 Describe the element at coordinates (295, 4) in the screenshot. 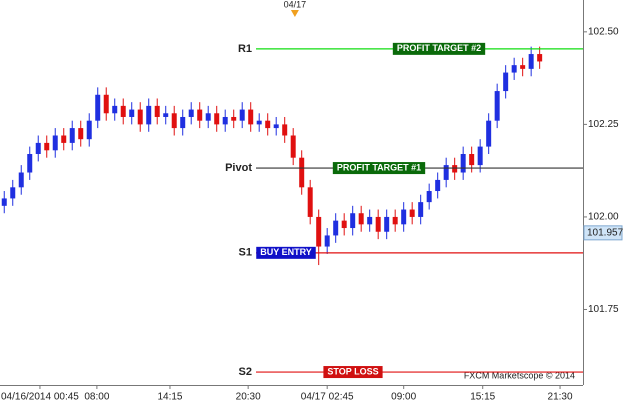

I see `top-marker-label: 04/17` at that location.